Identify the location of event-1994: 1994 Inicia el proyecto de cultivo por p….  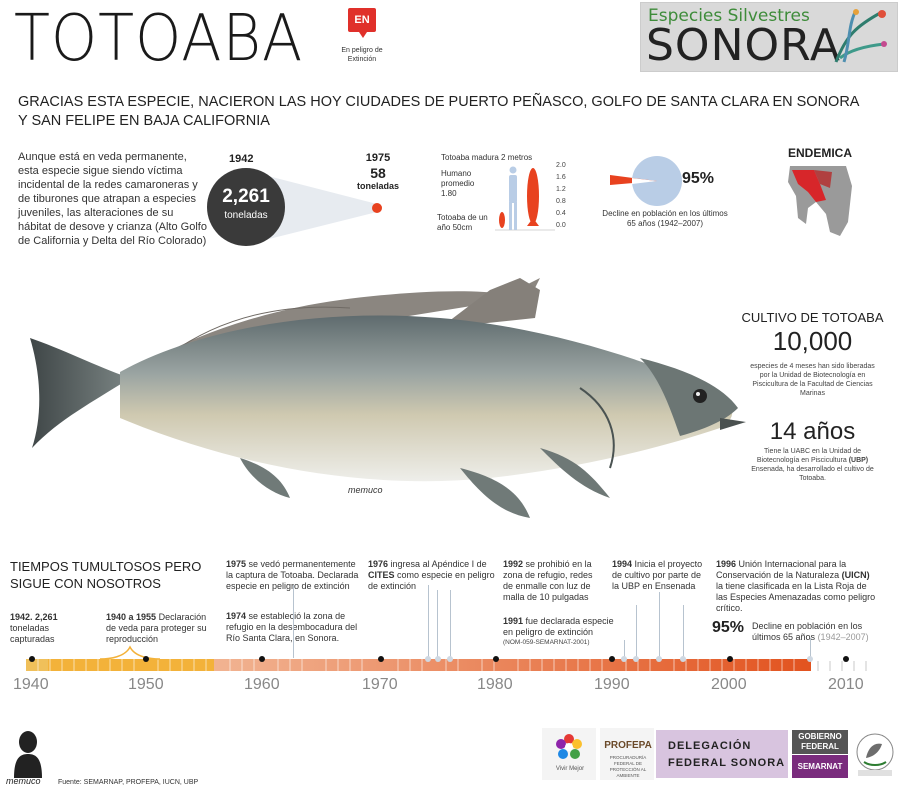
(659, 575).